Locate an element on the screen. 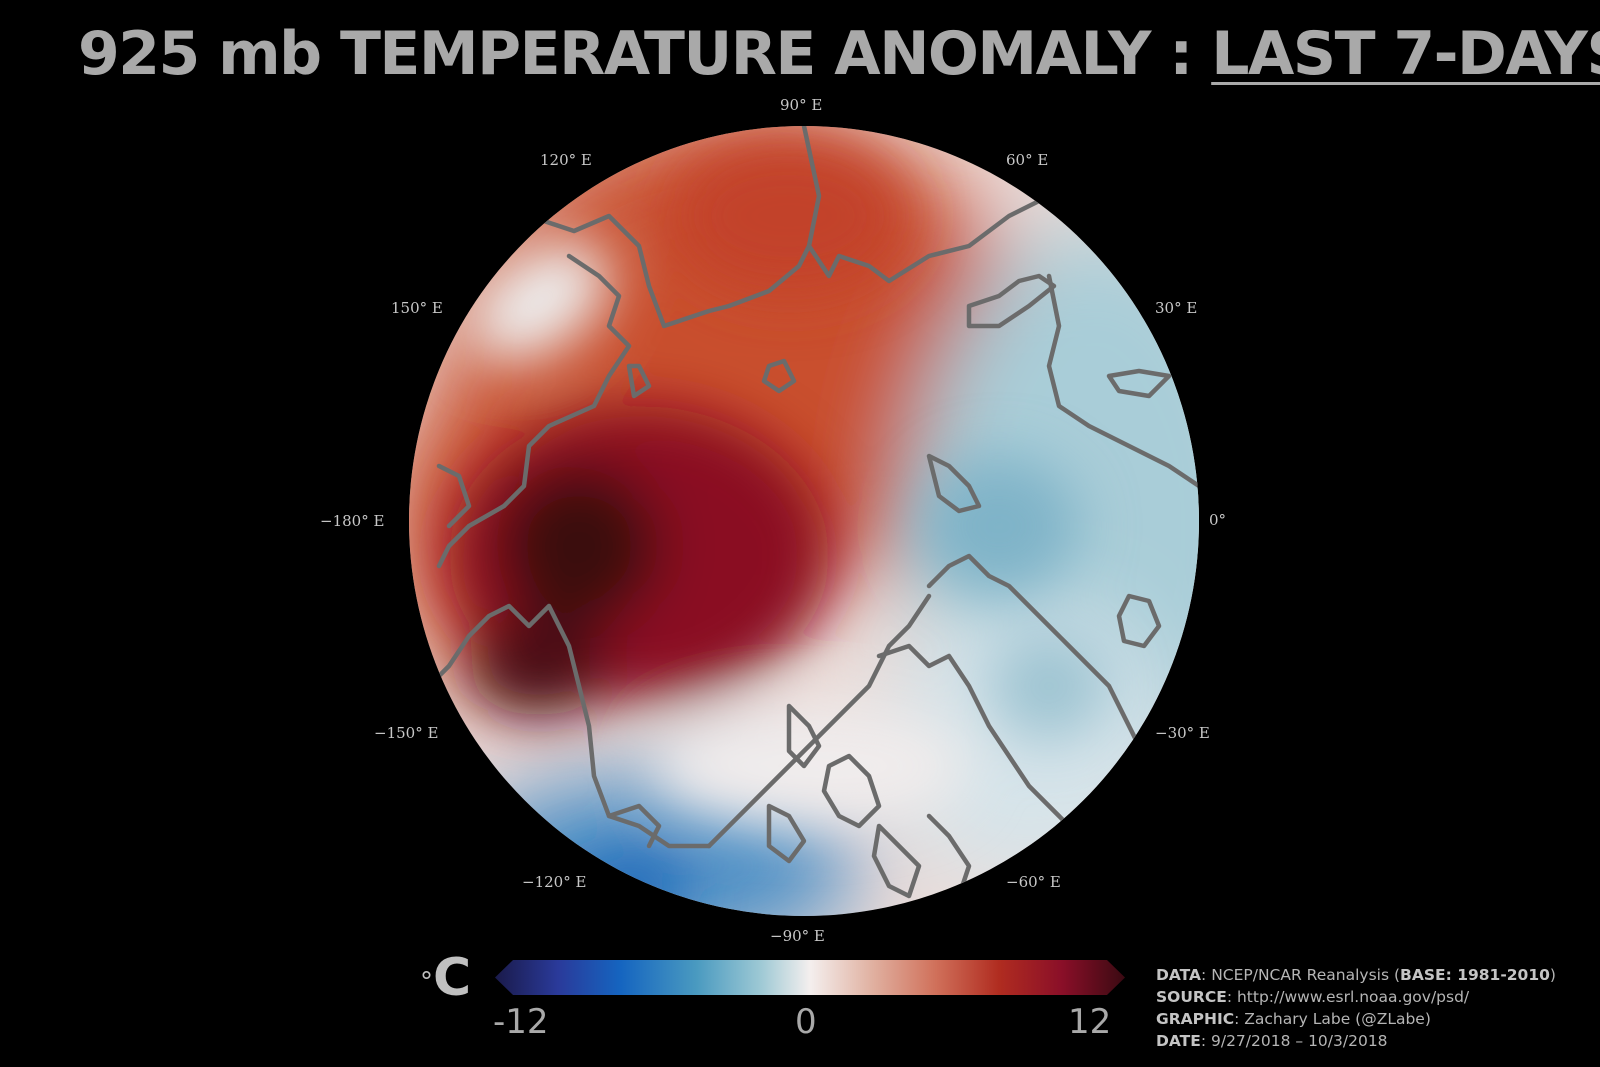  lon-label-90e: 90° E is located at coordinates (801, 105).